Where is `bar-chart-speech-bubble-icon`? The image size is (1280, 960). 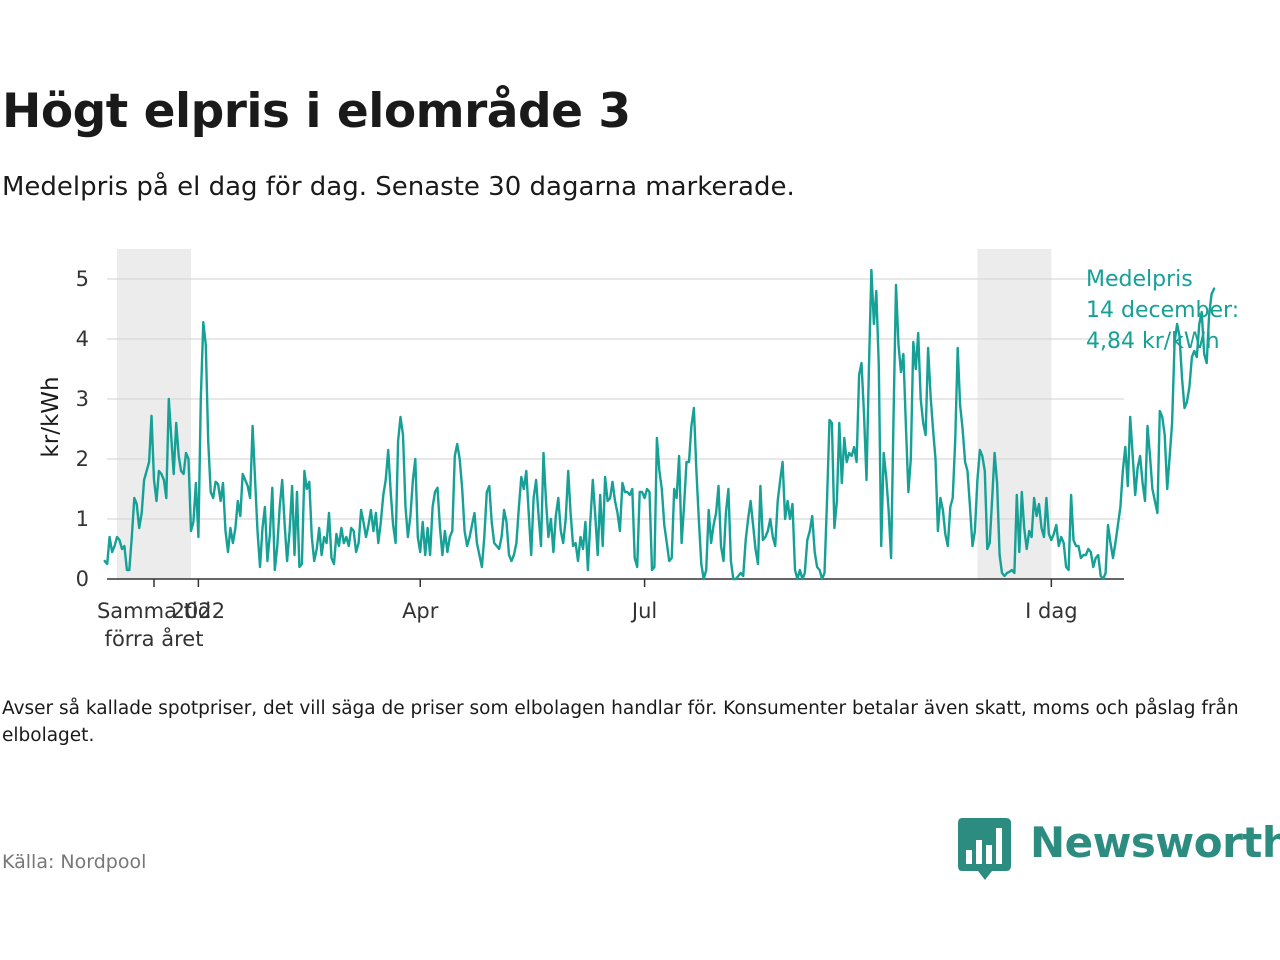 bar-chart-speech-bubble-icon is located at coordinates (984, 849).